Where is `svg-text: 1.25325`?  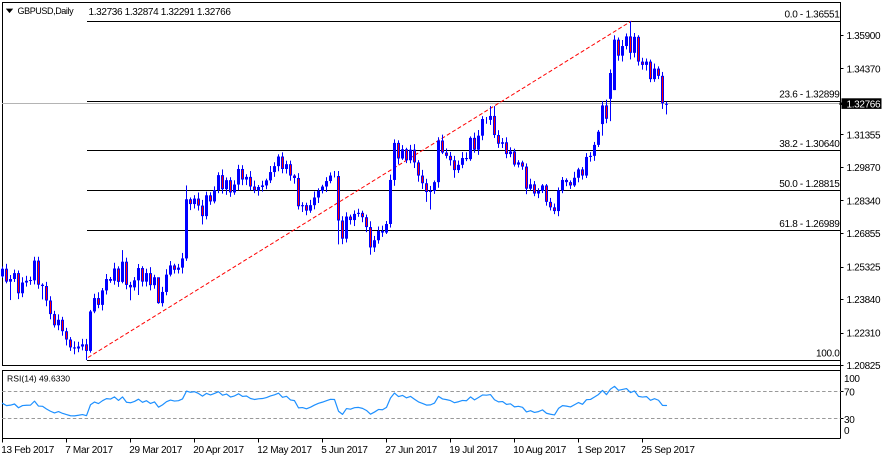 svg-text: 1.25325 is located at coordinates (864, 268).